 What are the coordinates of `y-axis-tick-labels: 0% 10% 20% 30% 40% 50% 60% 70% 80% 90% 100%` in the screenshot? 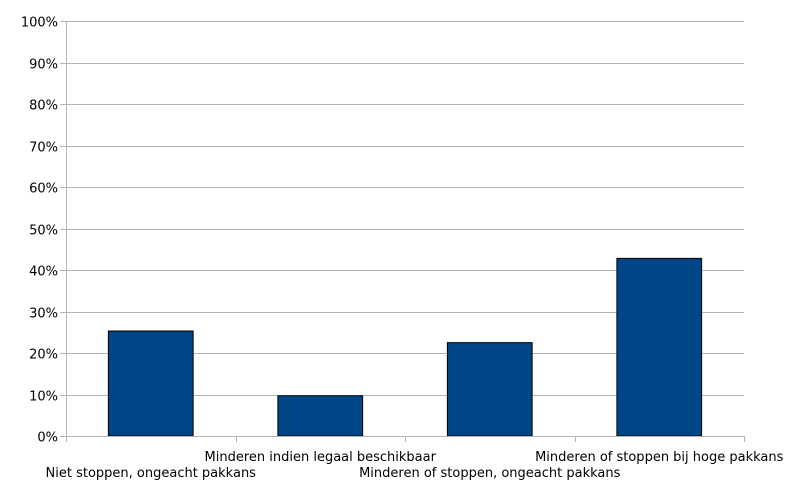 It's located at (39, 231).